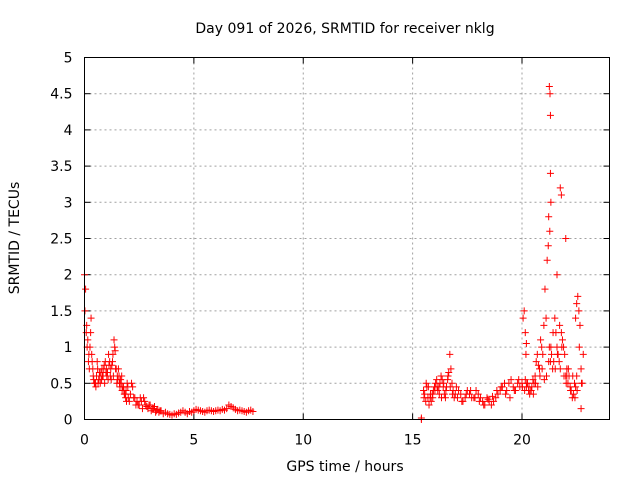 Image resolution: width=640 pixels, height=480 pixels. What do you see at coordinates (522, 441) in the screenshot?
I see `x-tick-label: 20` at bounding box center [522, 441].